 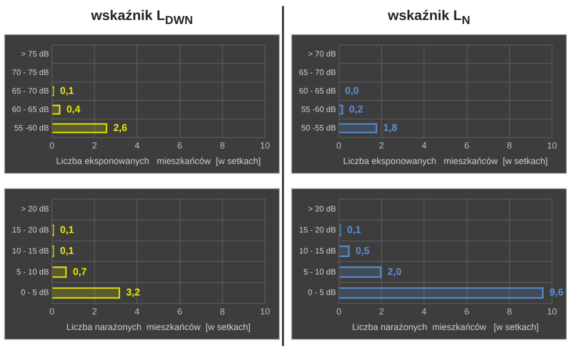 I want to click on data-label: 0,4, so click(x=73, y=110).